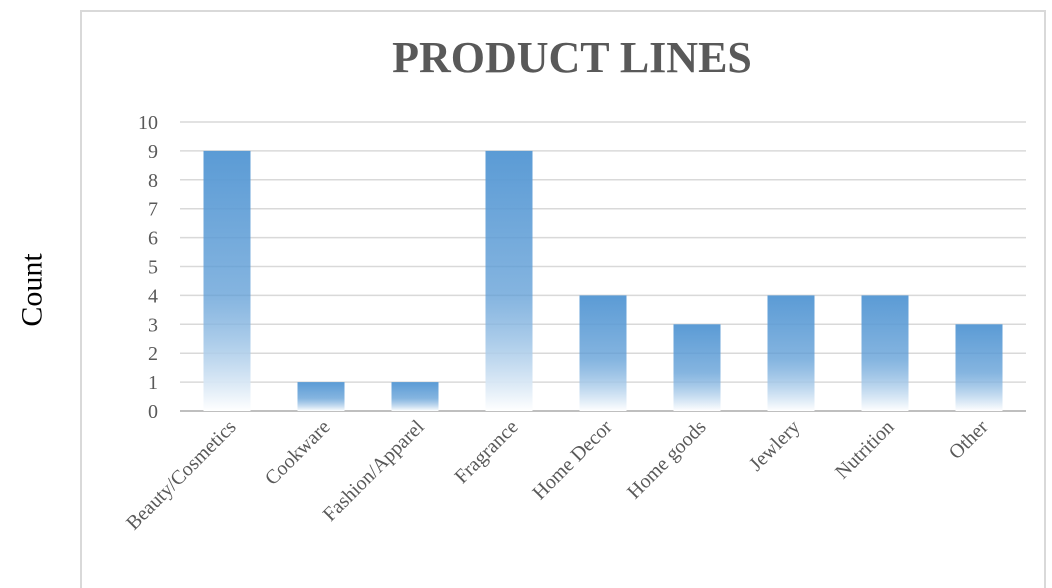  I want to click on y-tick-label: 10, so click(148, 123).